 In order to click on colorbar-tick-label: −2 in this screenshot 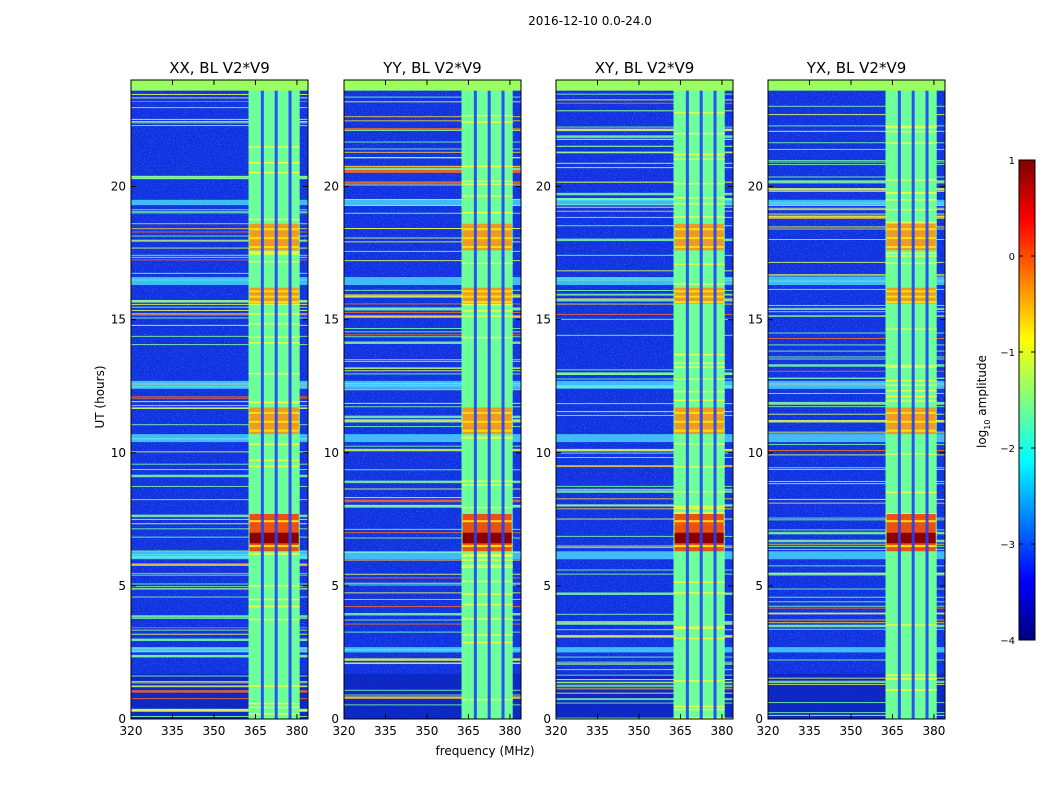, I will do `click(1007, 449)`.